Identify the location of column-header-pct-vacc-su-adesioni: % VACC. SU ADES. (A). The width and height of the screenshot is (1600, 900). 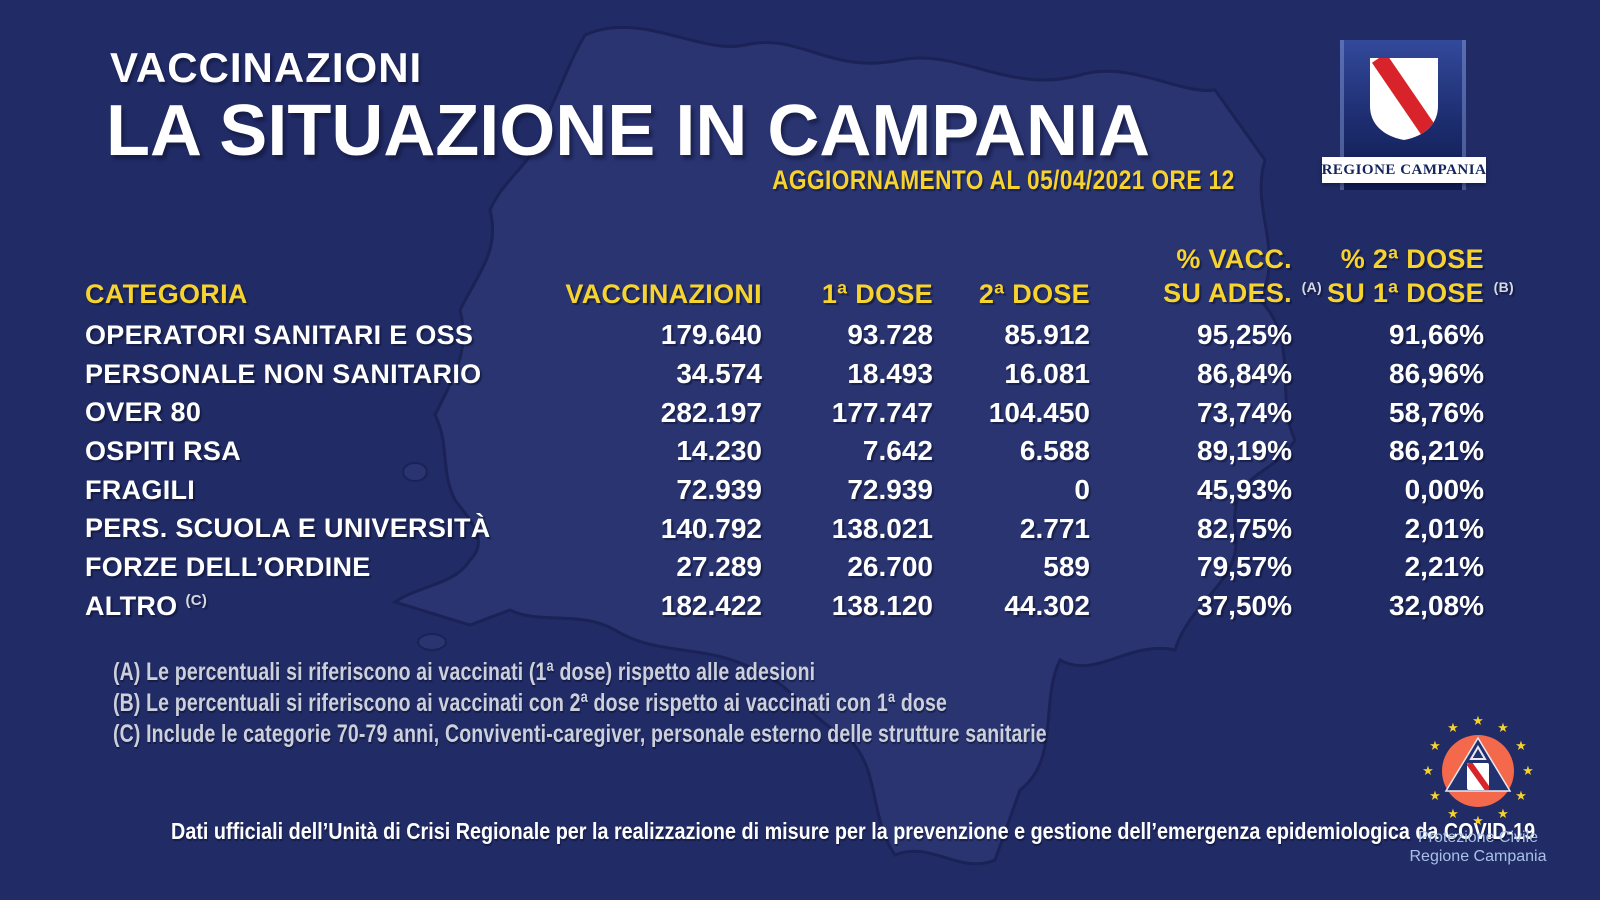
(1242, 276).